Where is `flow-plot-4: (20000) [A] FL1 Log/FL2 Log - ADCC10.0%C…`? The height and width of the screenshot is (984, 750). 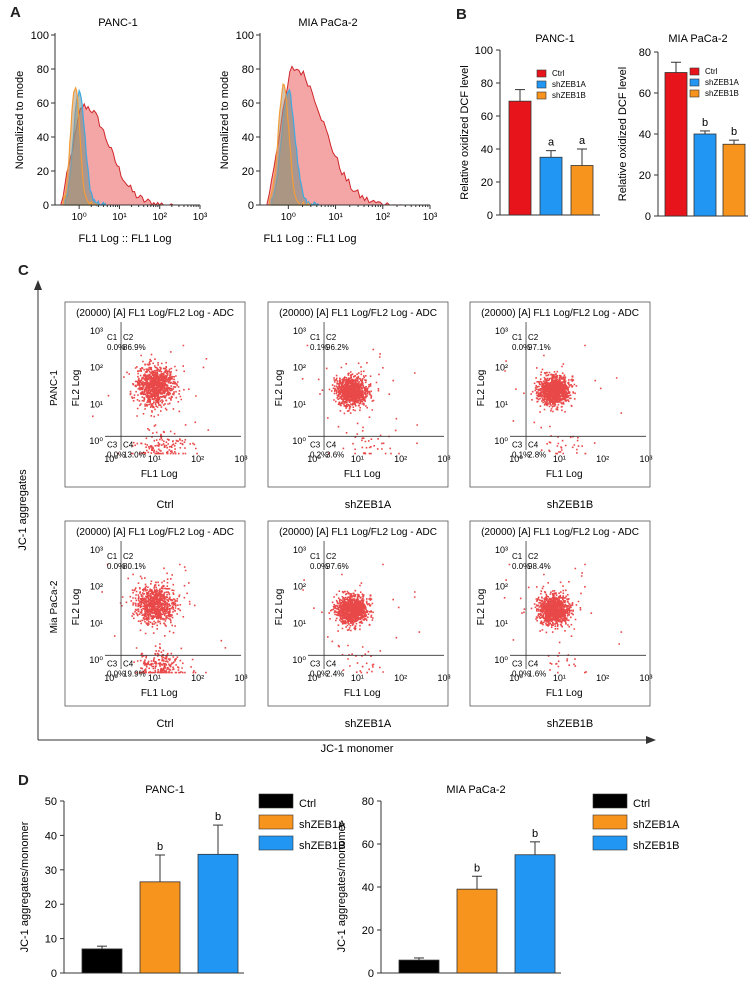
flow-plot-4: (20000) [A] FL1 Log/FL2 Log - ADCC10.0%C… is located at coordinates (148, 613).